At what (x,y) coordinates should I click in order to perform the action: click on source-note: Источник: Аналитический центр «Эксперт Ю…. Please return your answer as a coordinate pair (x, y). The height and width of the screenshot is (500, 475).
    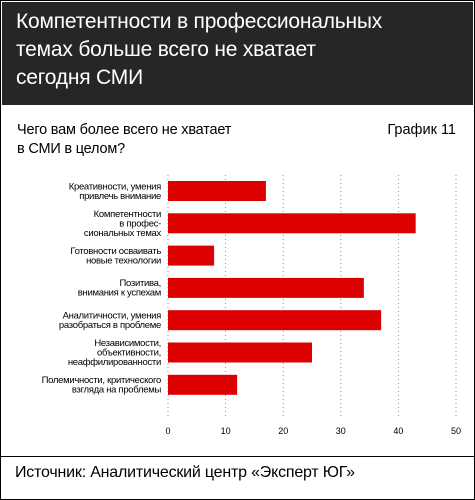
    Looking at the image, I should click on (185, 472).